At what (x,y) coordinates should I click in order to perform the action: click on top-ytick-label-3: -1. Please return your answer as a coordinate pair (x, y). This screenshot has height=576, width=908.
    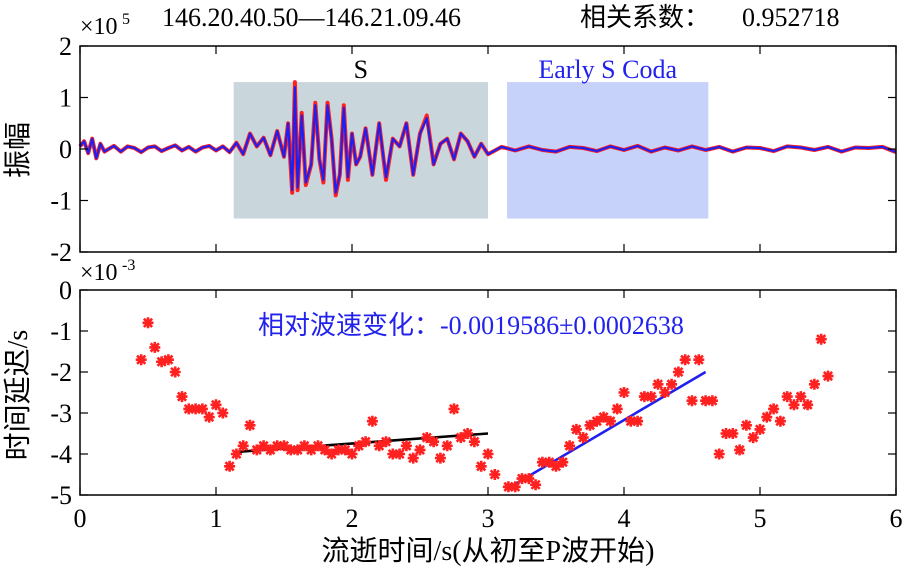
    Looking at the image, I should click on (61, 201).